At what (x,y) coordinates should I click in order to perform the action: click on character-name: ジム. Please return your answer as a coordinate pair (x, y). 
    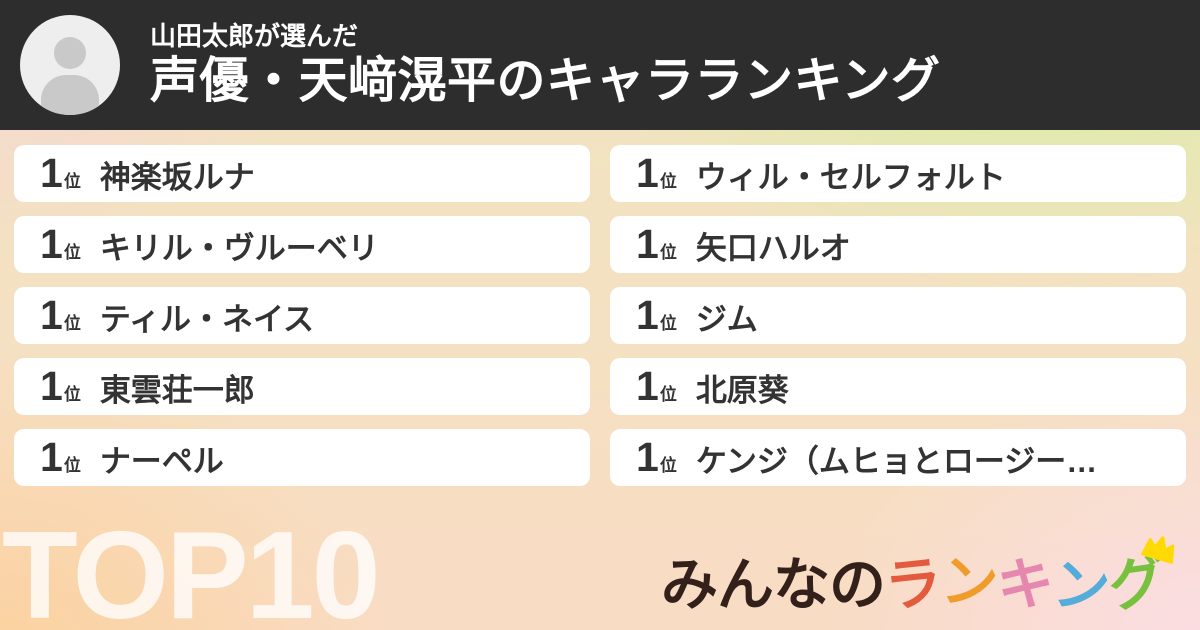
    Looking at the image, I should click on (726, 319).